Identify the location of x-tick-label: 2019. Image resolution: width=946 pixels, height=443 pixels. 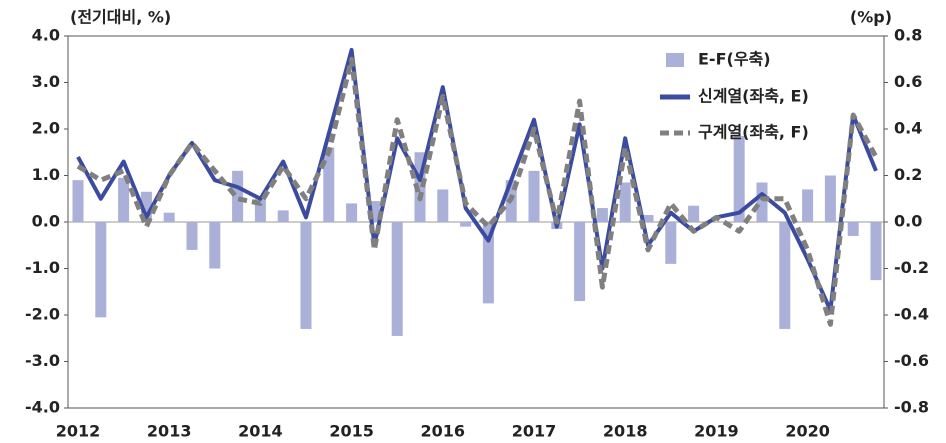
(716, 431).